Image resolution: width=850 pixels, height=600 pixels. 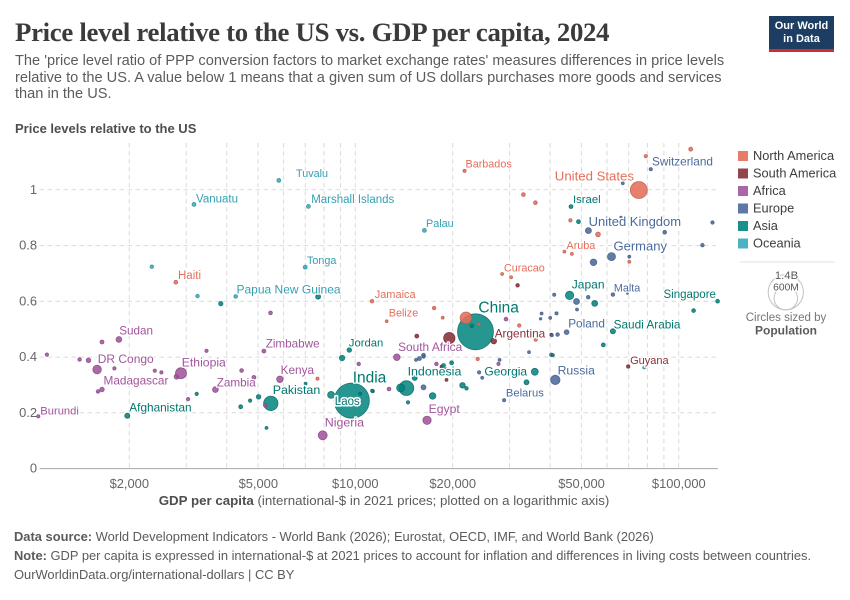 I want to click on svg-text: Jordan, so click(x=366, y=344).